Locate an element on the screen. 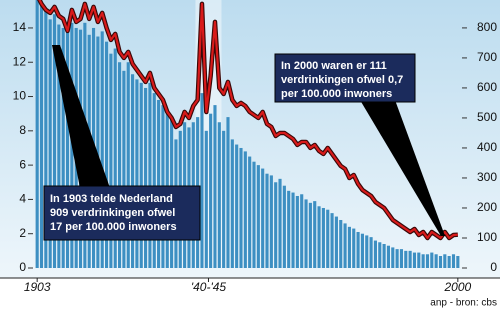 The image size is (500, 313). y2-tick-label: 700 is located at coordinates (487, 57).